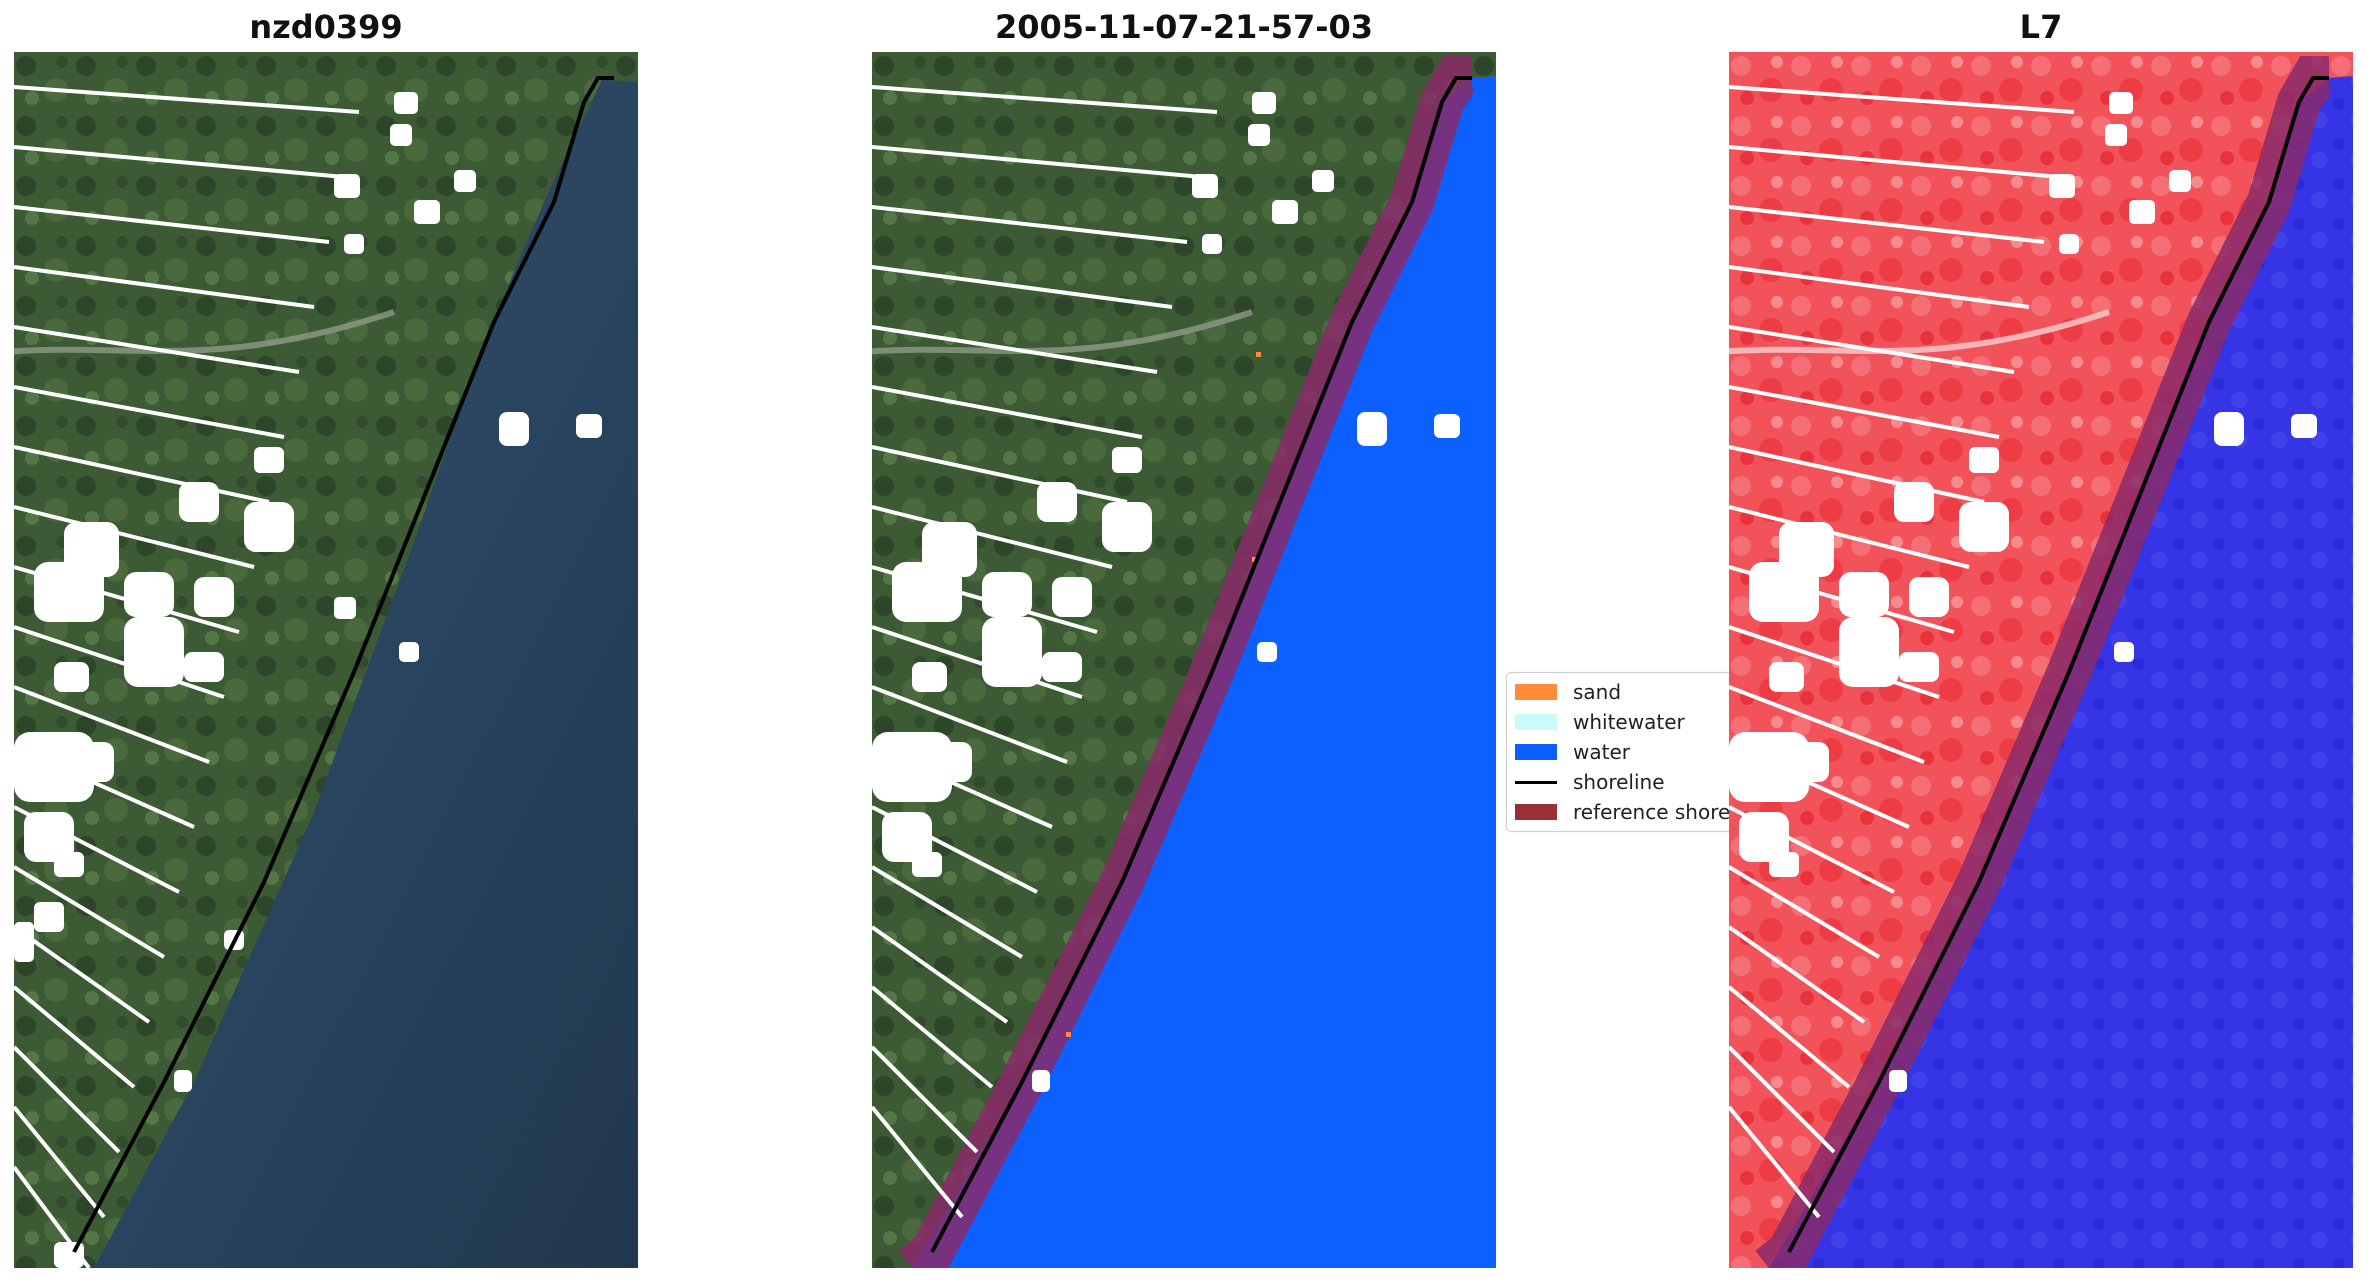 This screenshot has height=1283, width=2368. What do you see at coordinates (1568, 692) in the screenshot?
I see `legend-item-sand: sand` at bounding box center [1568, 692].